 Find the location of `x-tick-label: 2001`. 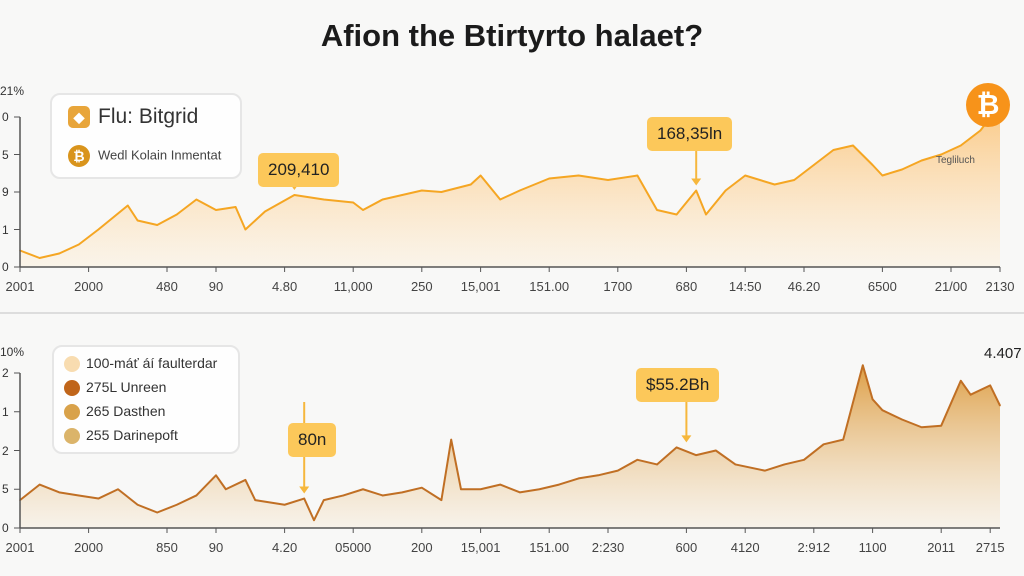

x-tick-label: 2001 is located at coordinates (20, 286).